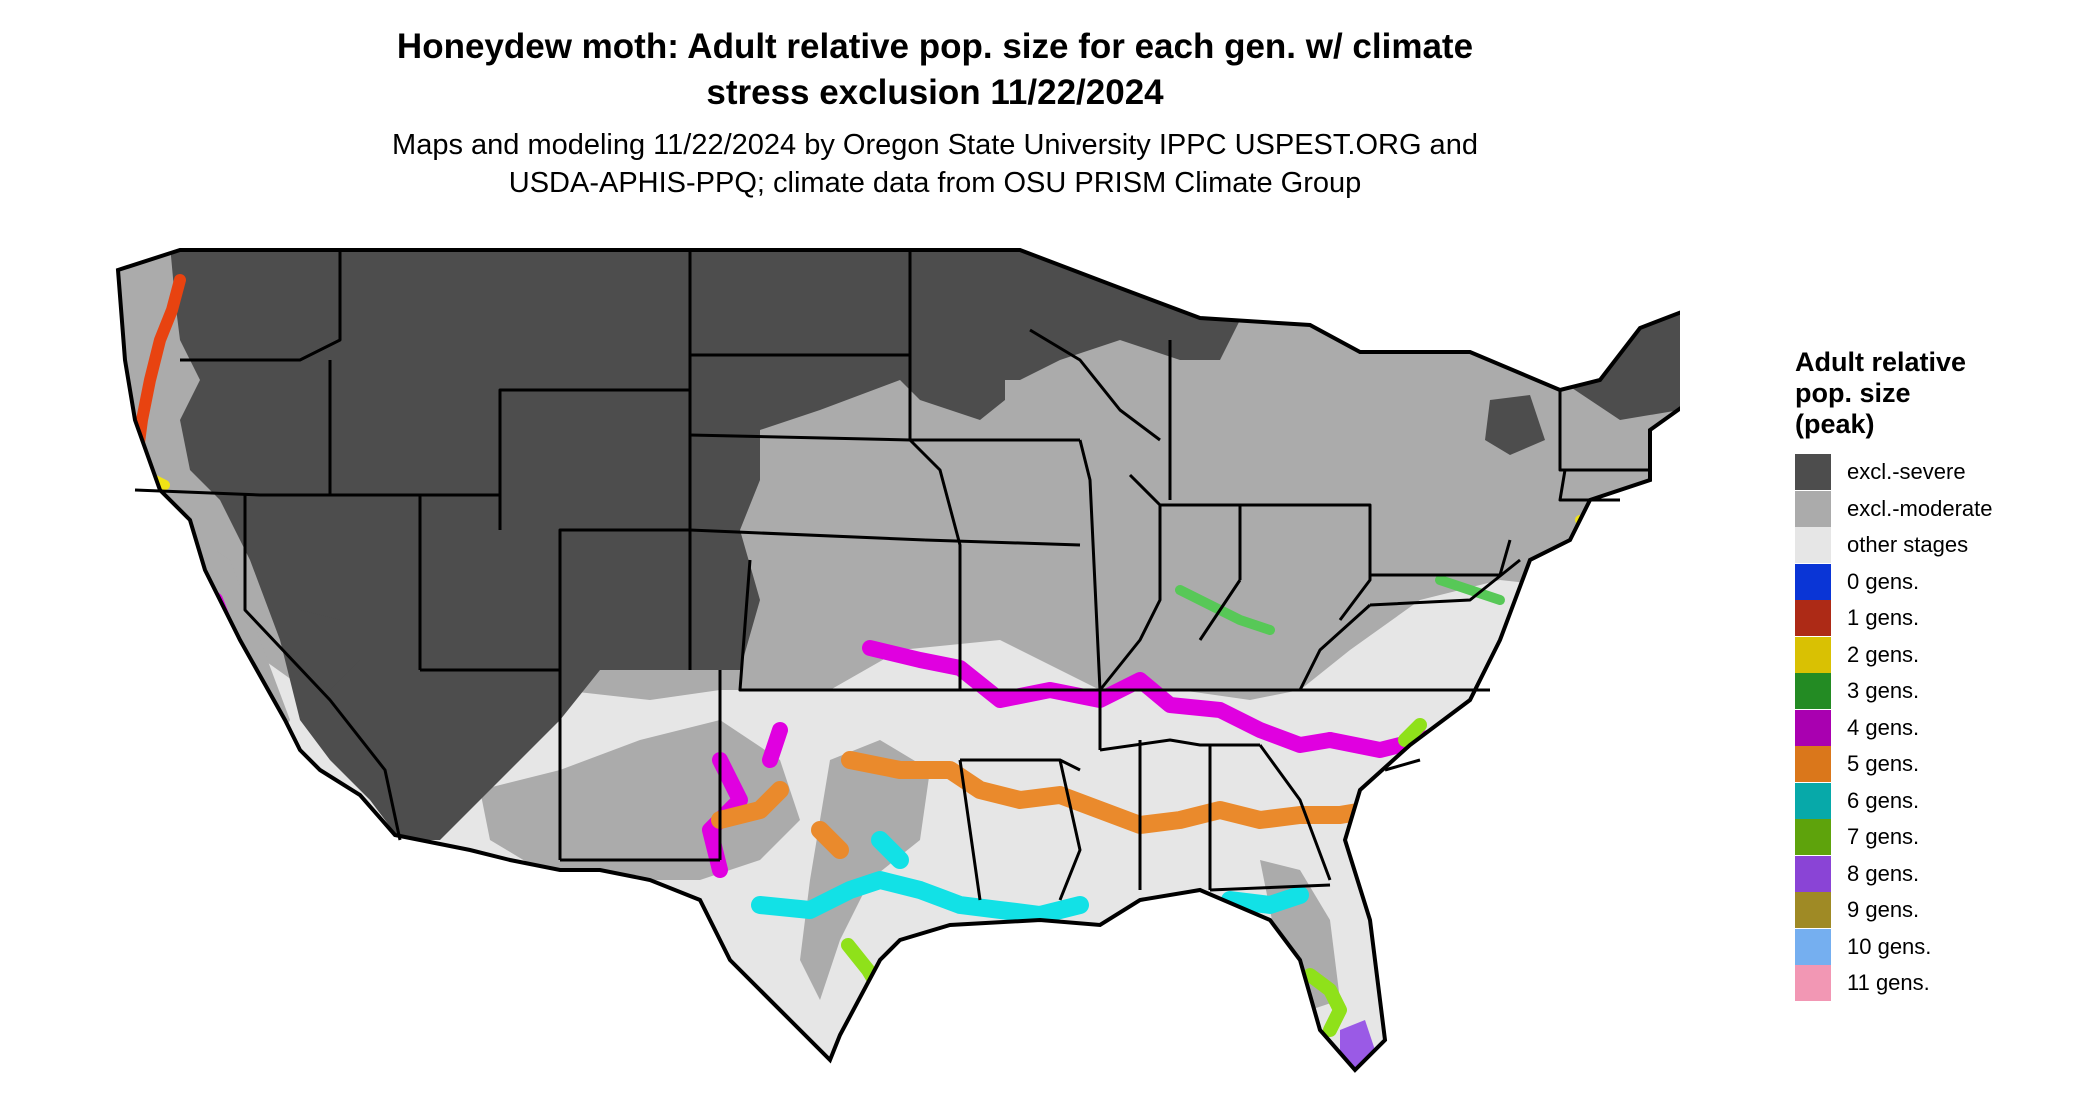  What do you see at coordinates (1940, 837) in the screenshot?
I see `legend-item-7-gens: 7 gens.` at bounding box center [1940, 837].